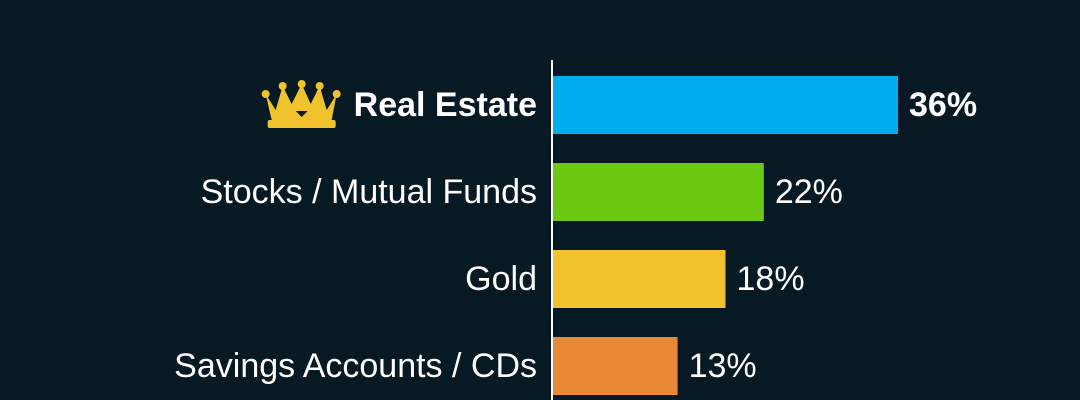  I want to click on value-label-stocks-mutual-funds: 22%, so click(809, 192).